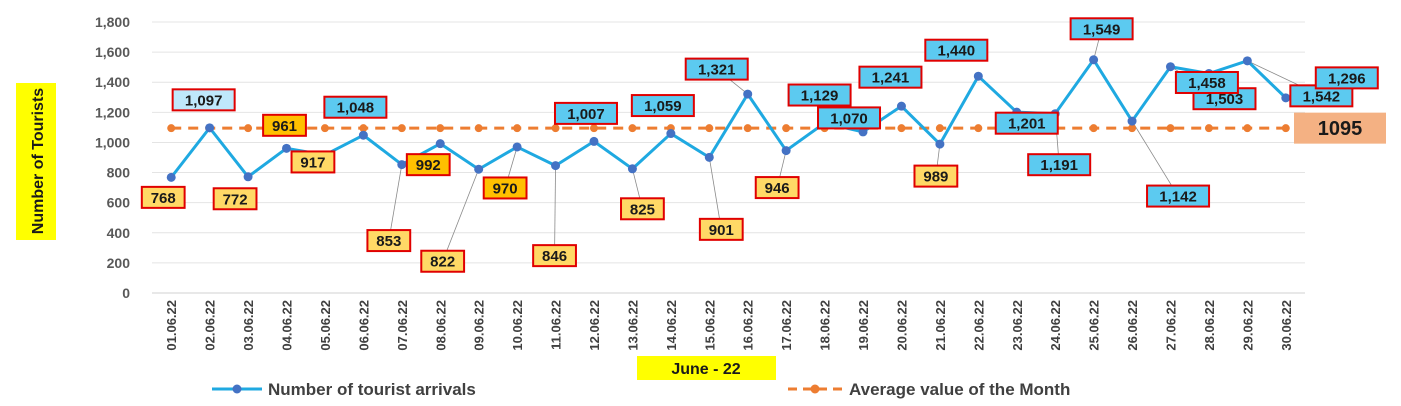 Image resolution: width=1401 pixels, height=406 pixels. Describe the element at coordinates (428, 165) in the screenshot. I see `data-label: 992` at that location.